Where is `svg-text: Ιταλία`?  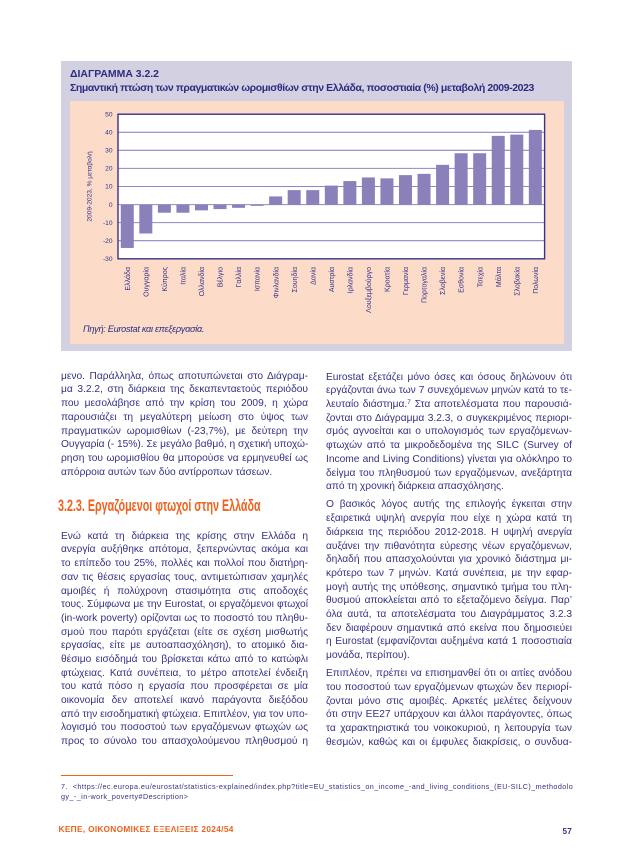 svg-text: Ιταλία is located at coordinates (184, 276).